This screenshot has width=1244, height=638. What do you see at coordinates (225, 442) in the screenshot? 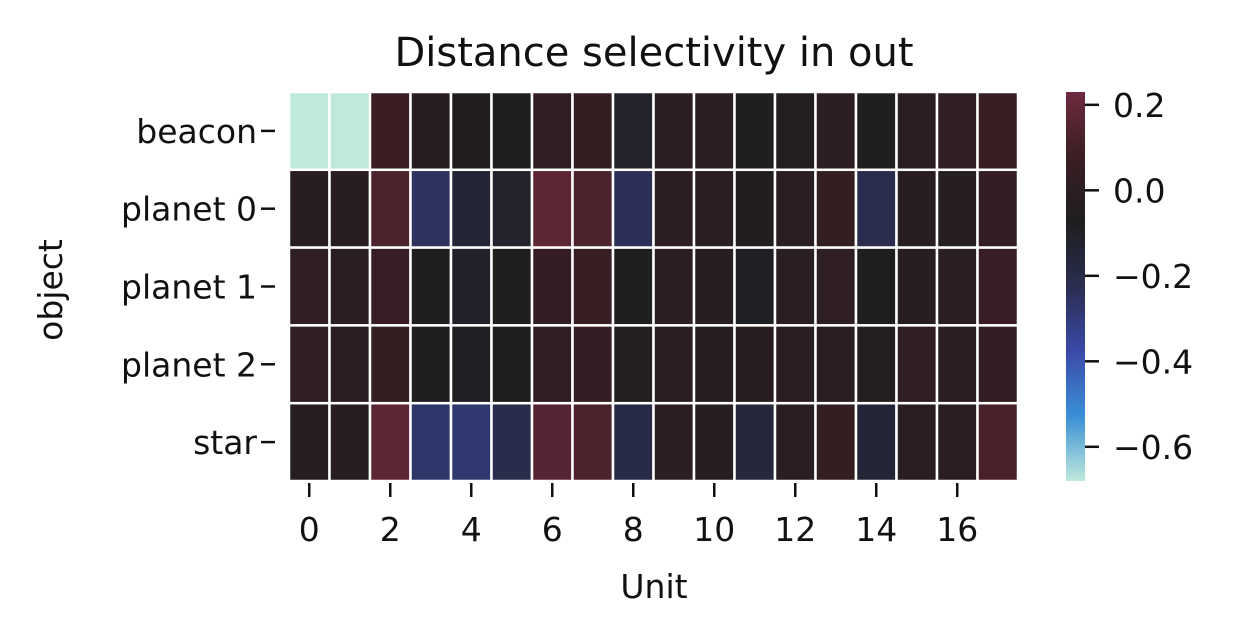
I see `y-tick-label: star` at bounding box center [225, 442].